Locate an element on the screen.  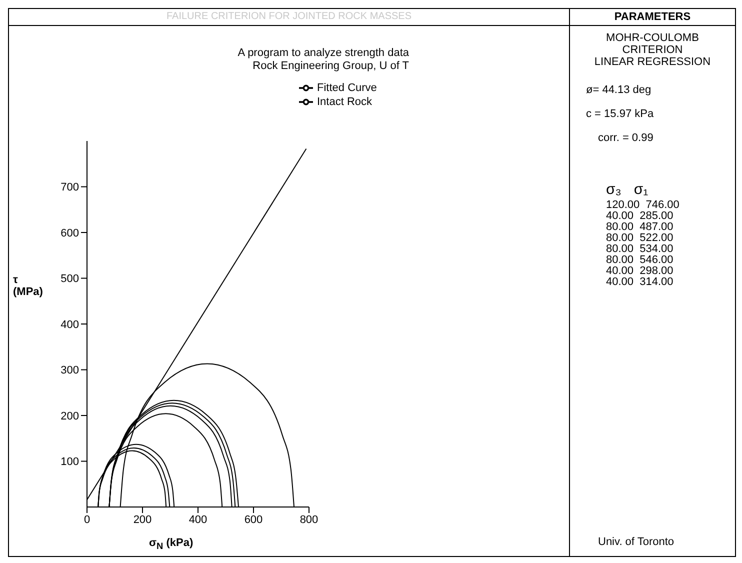
x-tick-label: 800 is located at coordinates (309, 520).